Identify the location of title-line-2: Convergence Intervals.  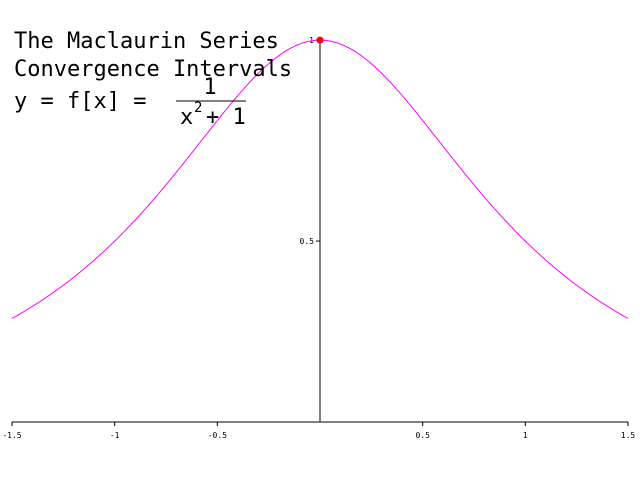
(153, 69).